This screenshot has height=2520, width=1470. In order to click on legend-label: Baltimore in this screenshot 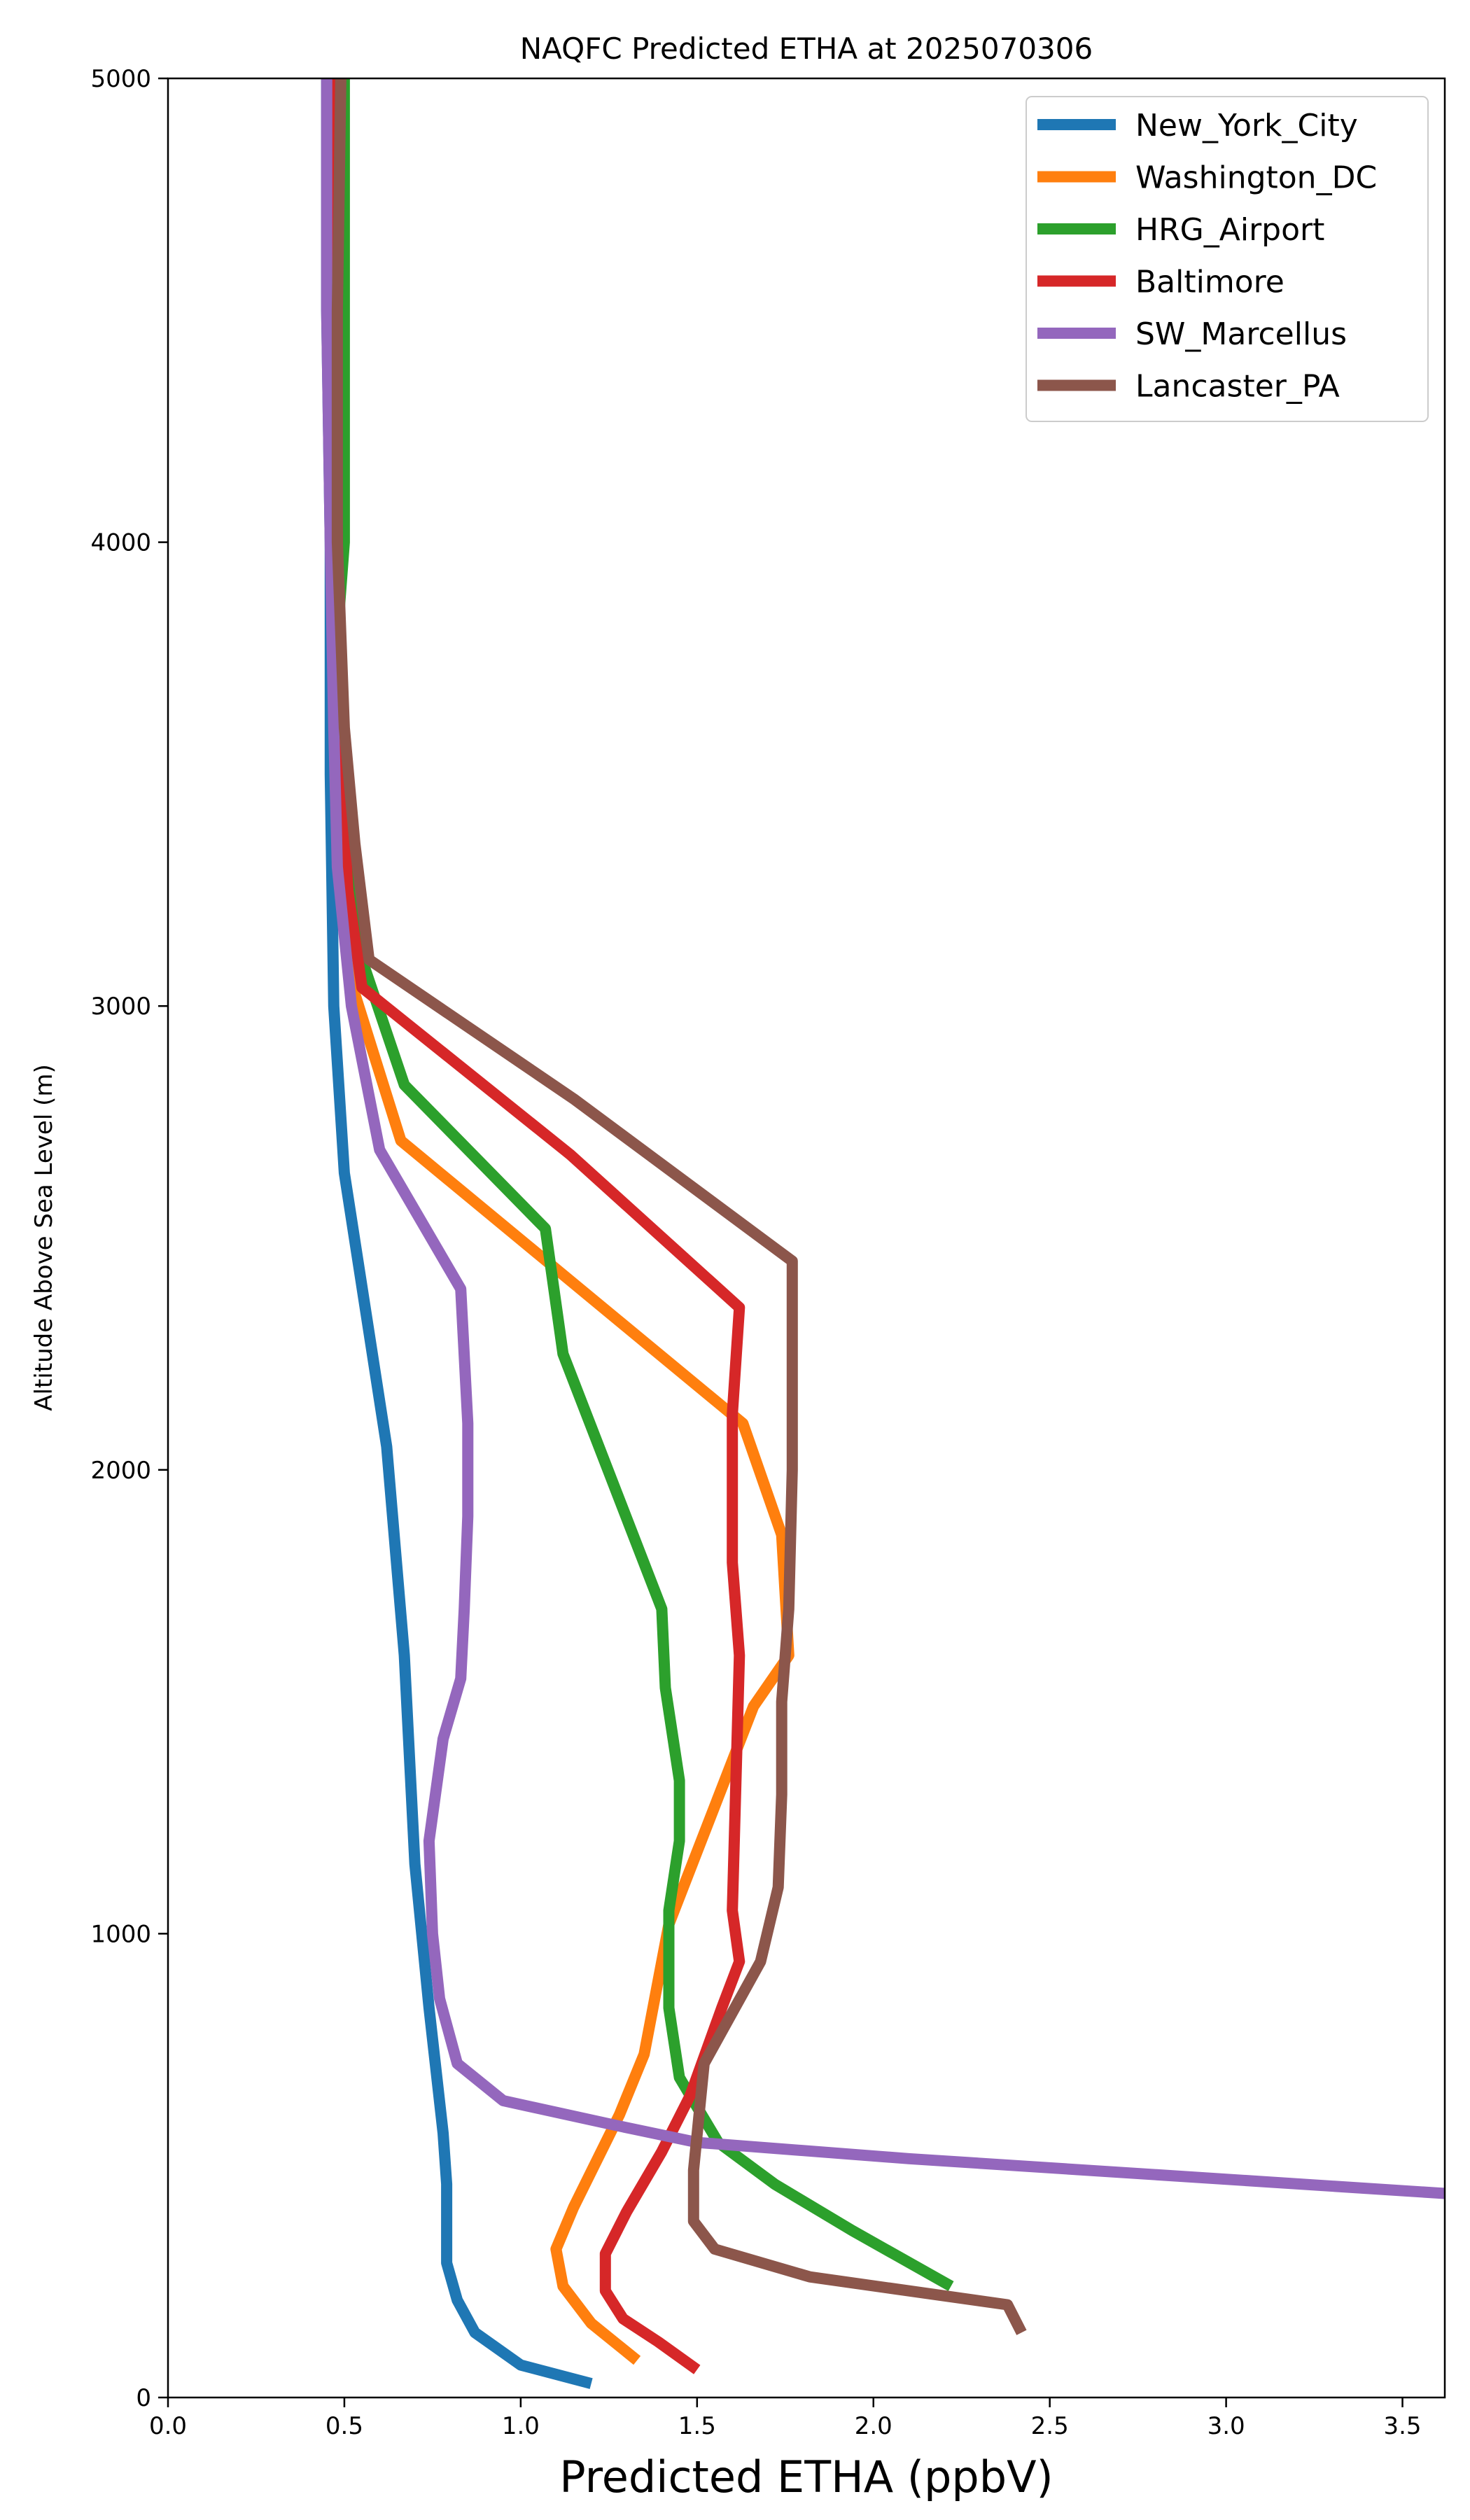, I will do `click(1209, 282)`.